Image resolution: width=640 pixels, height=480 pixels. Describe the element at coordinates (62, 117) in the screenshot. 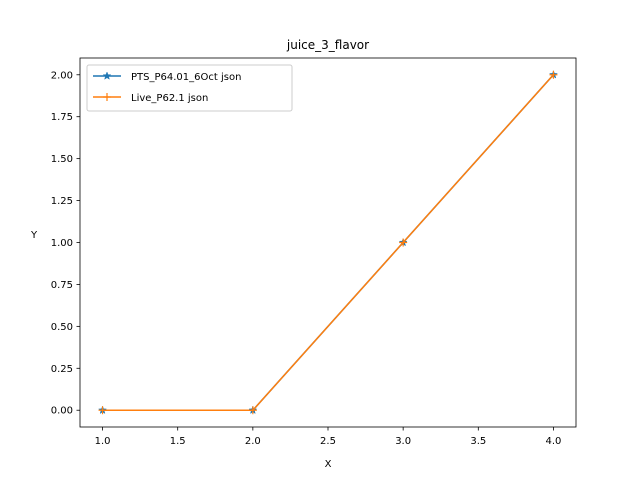

I see `y-tick-label: 1.75` at that location.